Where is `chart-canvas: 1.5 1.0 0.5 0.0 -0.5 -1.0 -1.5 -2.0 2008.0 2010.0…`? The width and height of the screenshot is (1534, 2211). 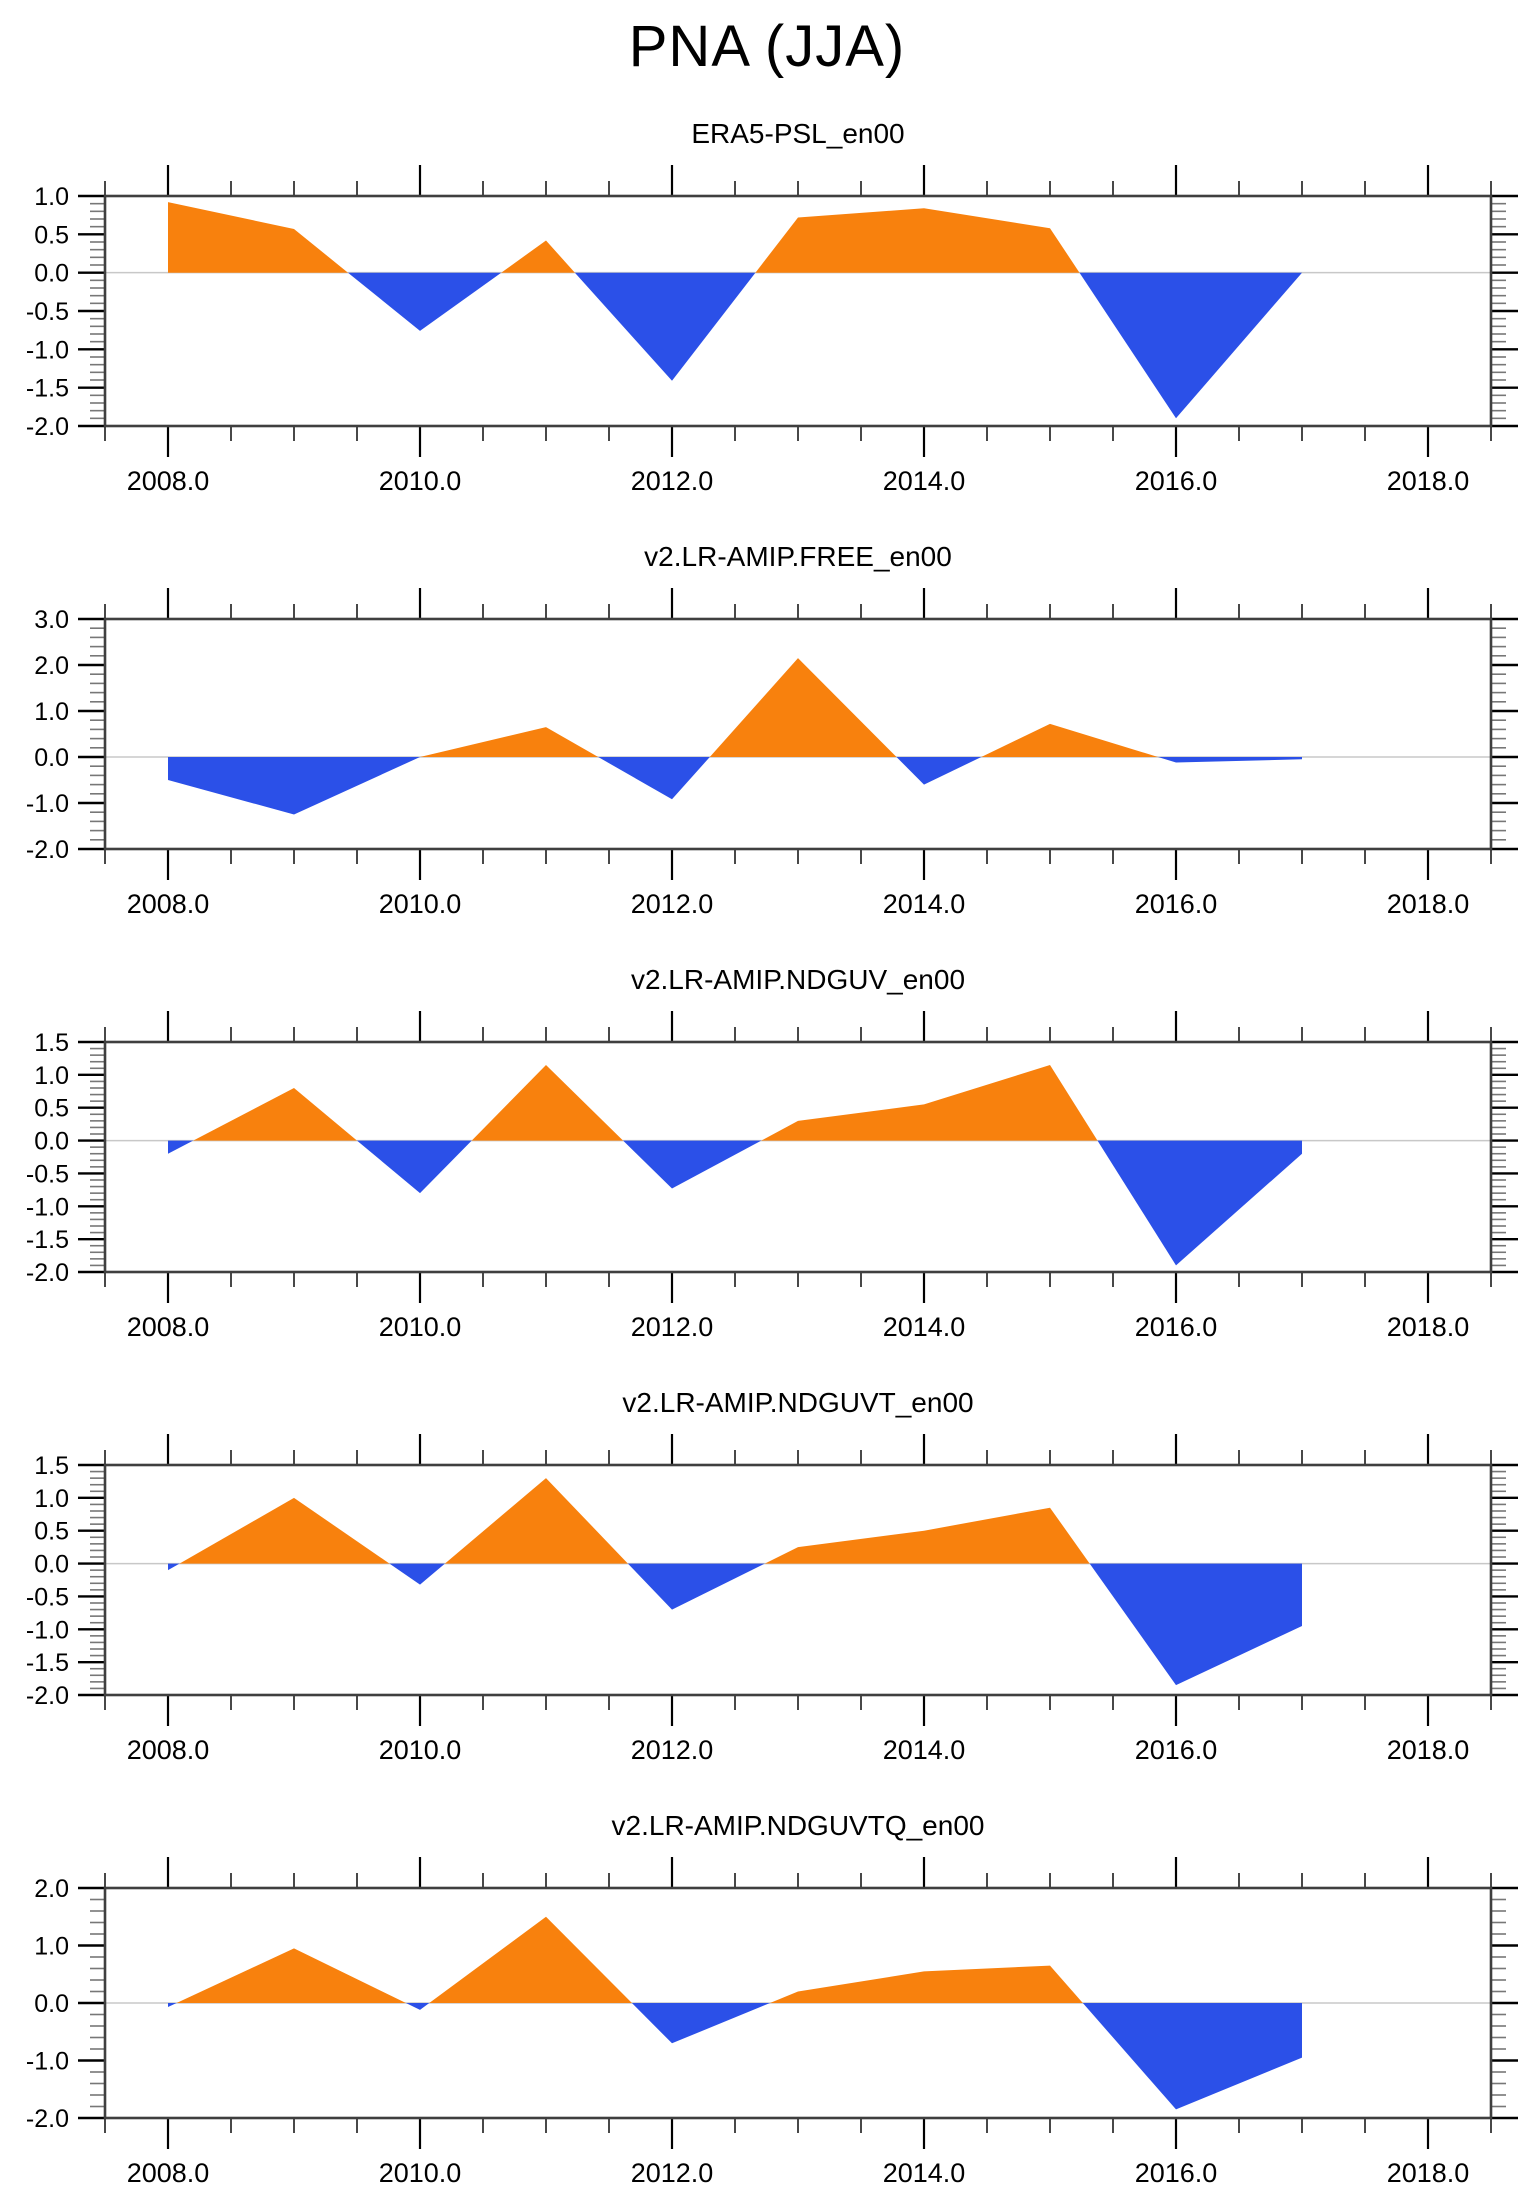
chart-canvas: 1.5 1.0 0.5 0.0 -0.5 -1.0 -1.5 -2.0 2008.0 2010.0… is located at coordinates (772, 1176).